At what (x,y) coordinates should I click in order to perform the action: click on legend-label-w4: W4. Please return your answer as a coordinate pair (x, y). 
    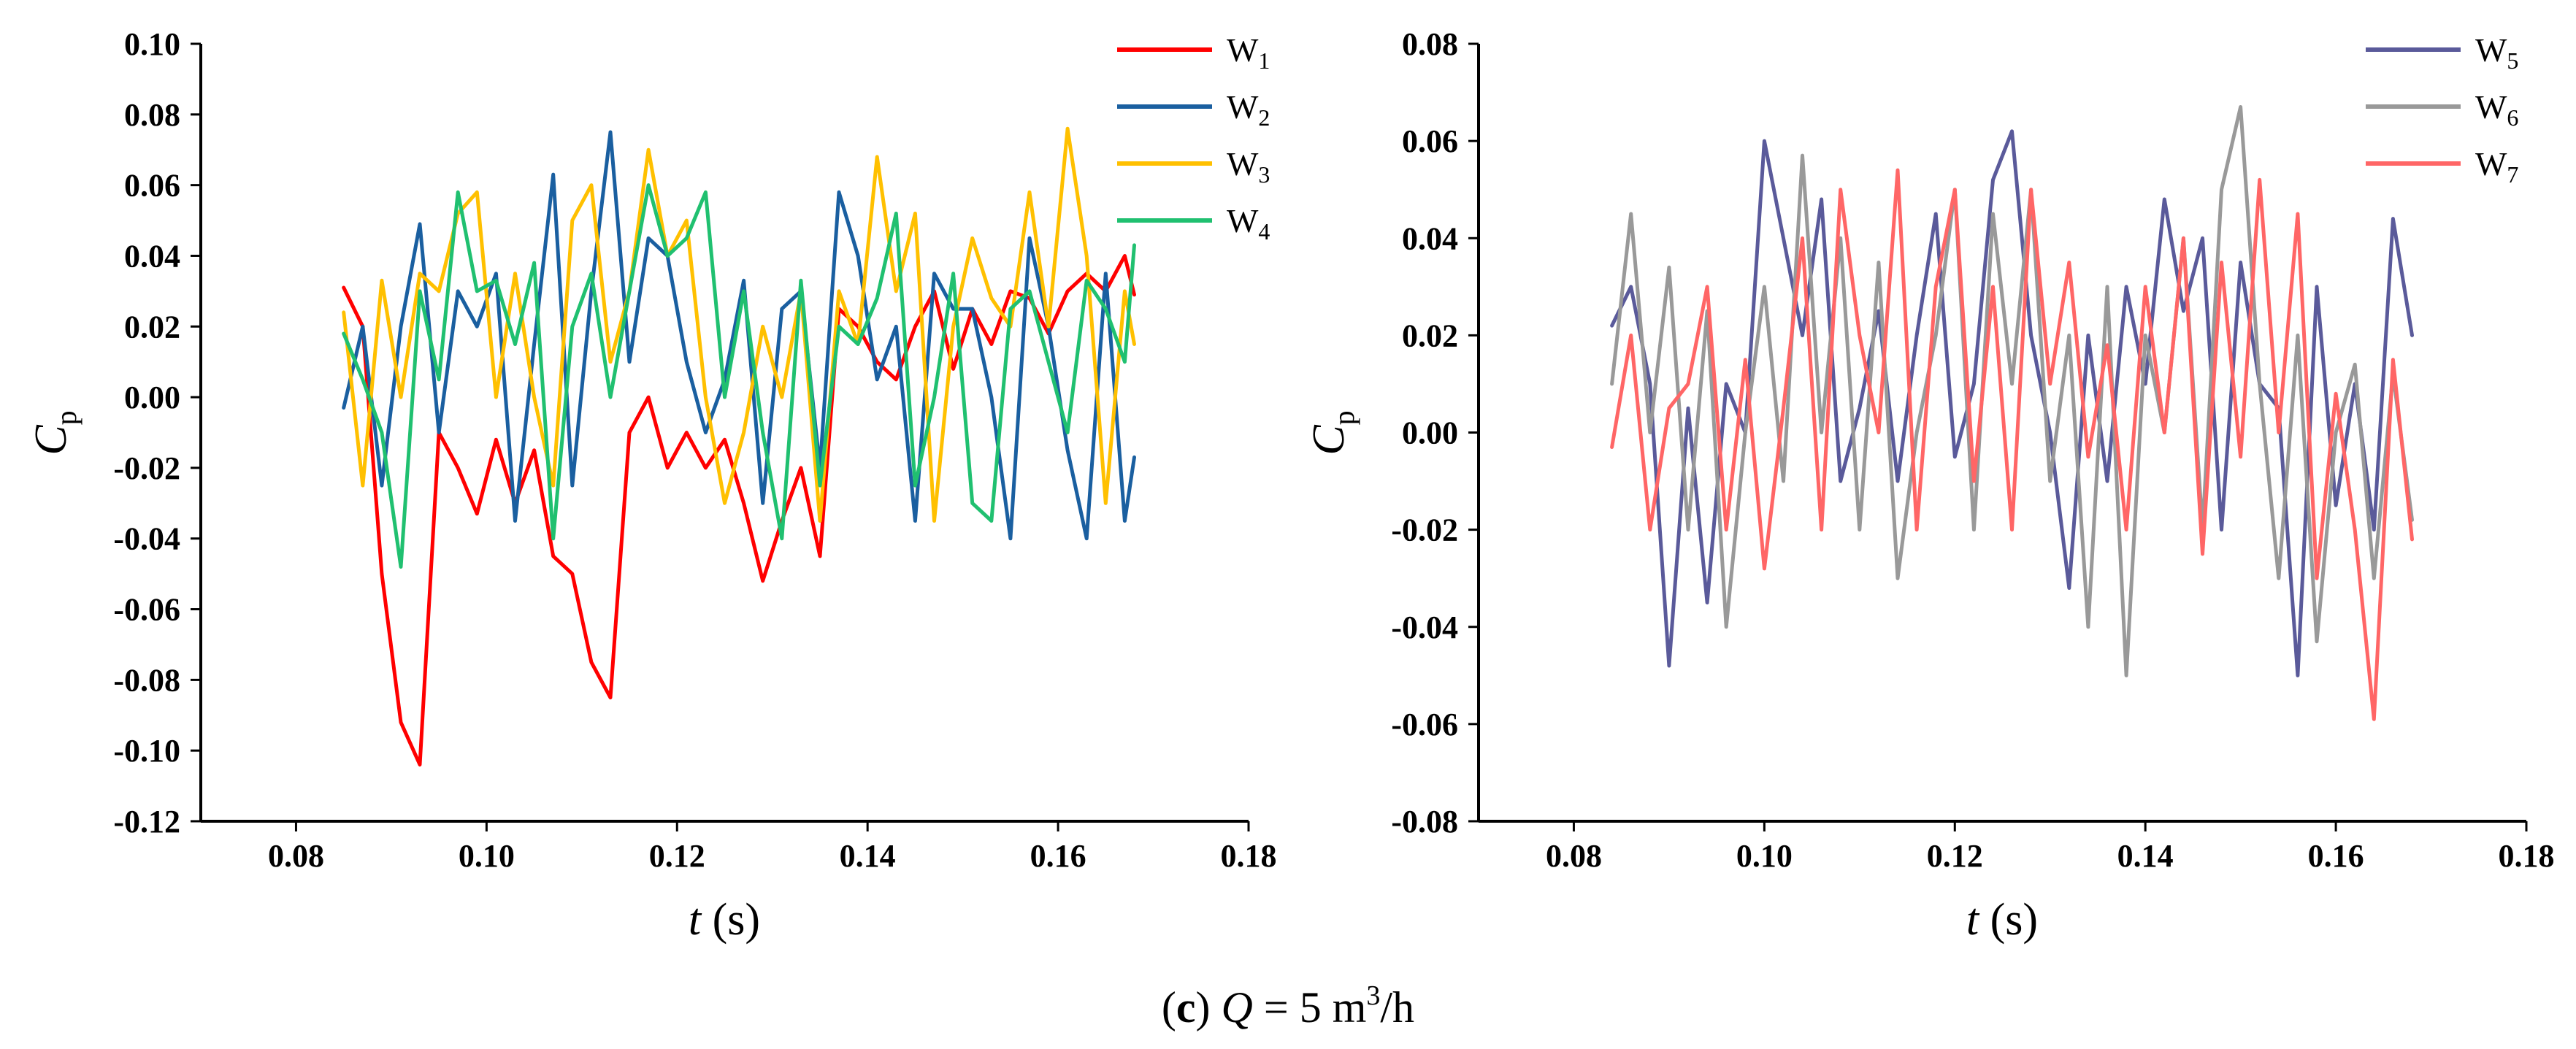
    Looking at the image, I should click on (1248, 223).